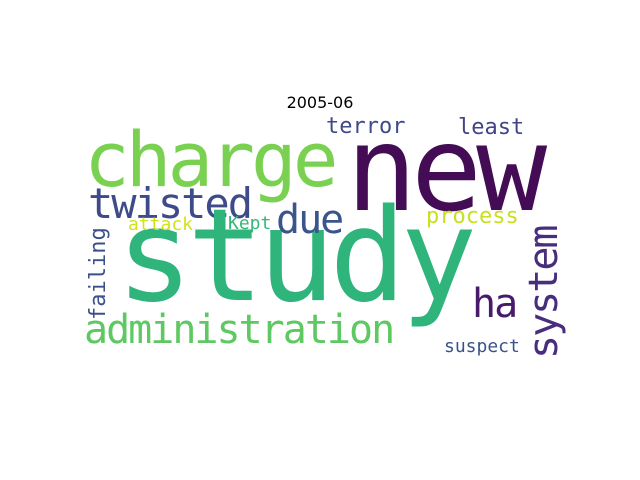 Image resolution: width=640 pixels, height=480 pixels. Describe the element at coordinates (250, 223) in the screenshot. I see `word-kept: Kept` at that location.